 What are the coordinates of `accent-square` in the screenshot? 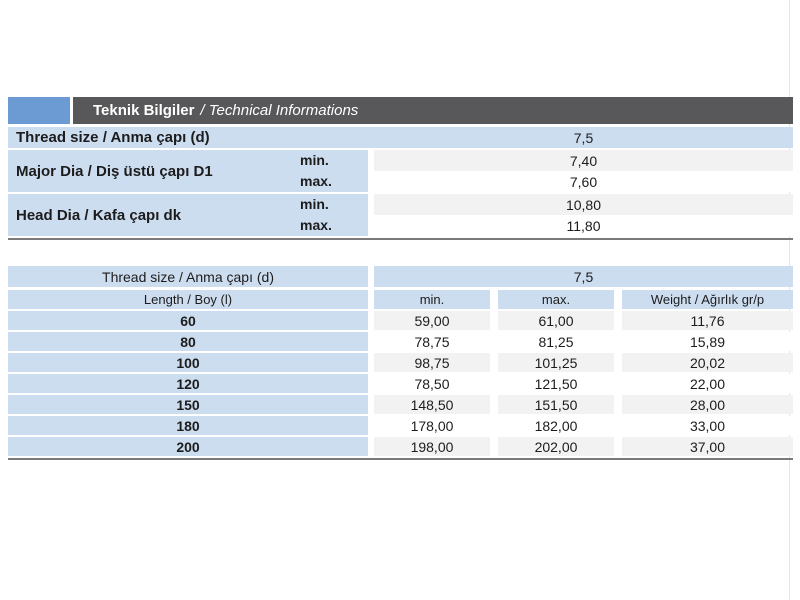 It's located at (39, 110).